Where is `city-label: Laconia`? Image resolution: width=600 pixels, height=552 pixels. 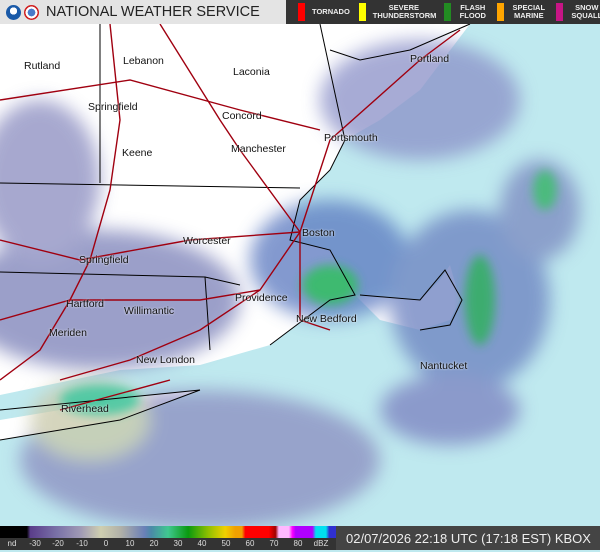 city-label: Laconia is located at coordinates (251, 72).